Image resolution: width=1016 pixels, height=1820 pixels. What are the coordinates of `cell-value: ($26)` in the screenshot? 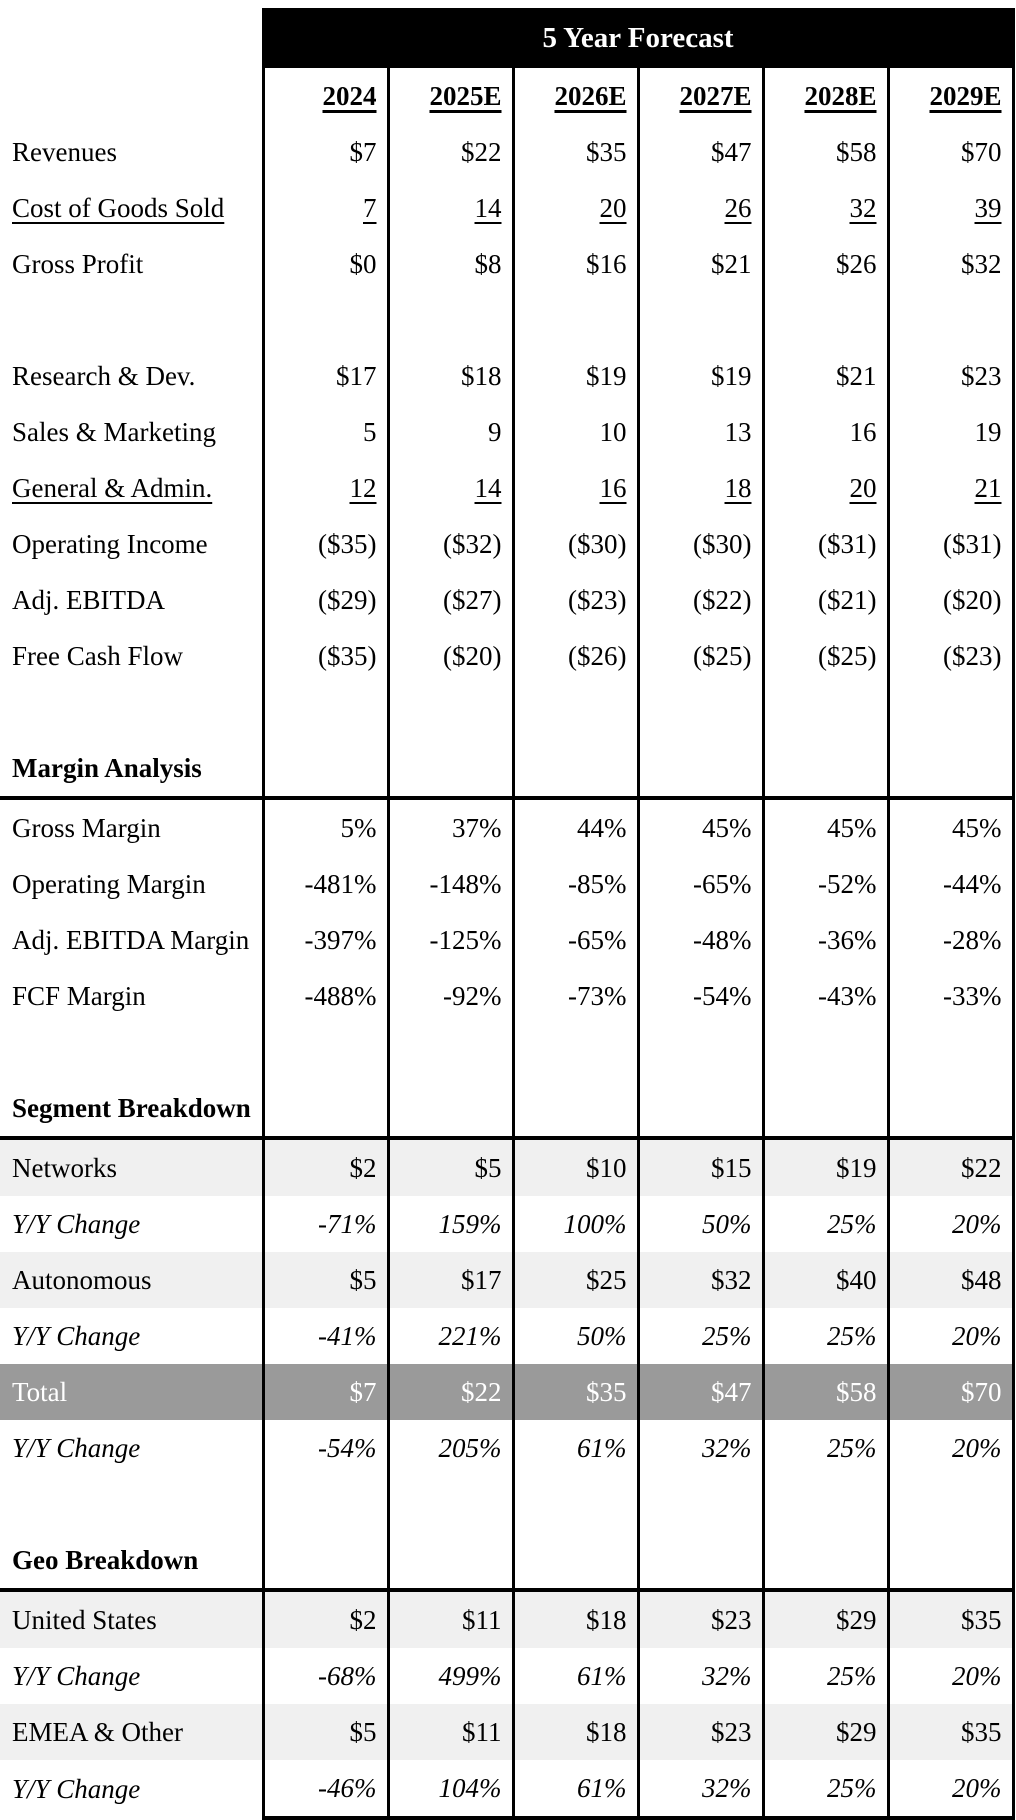 It's located at (574, 656).